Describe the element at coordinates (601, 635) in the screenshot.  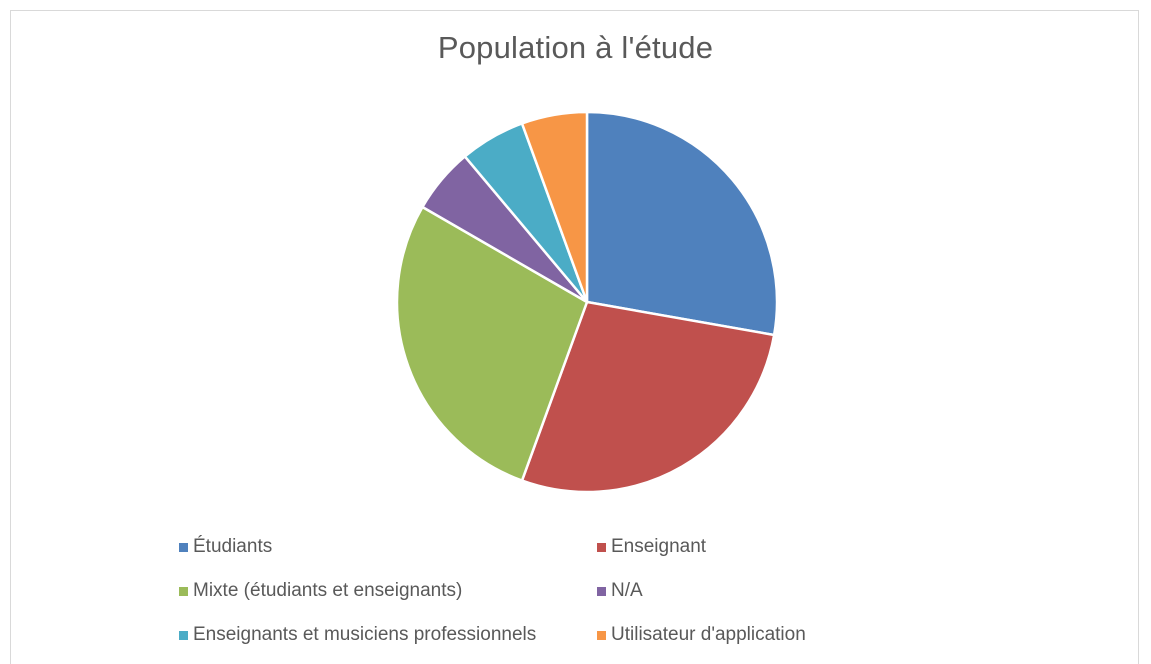
I see `legend-swatch-utilisateur` at that location.